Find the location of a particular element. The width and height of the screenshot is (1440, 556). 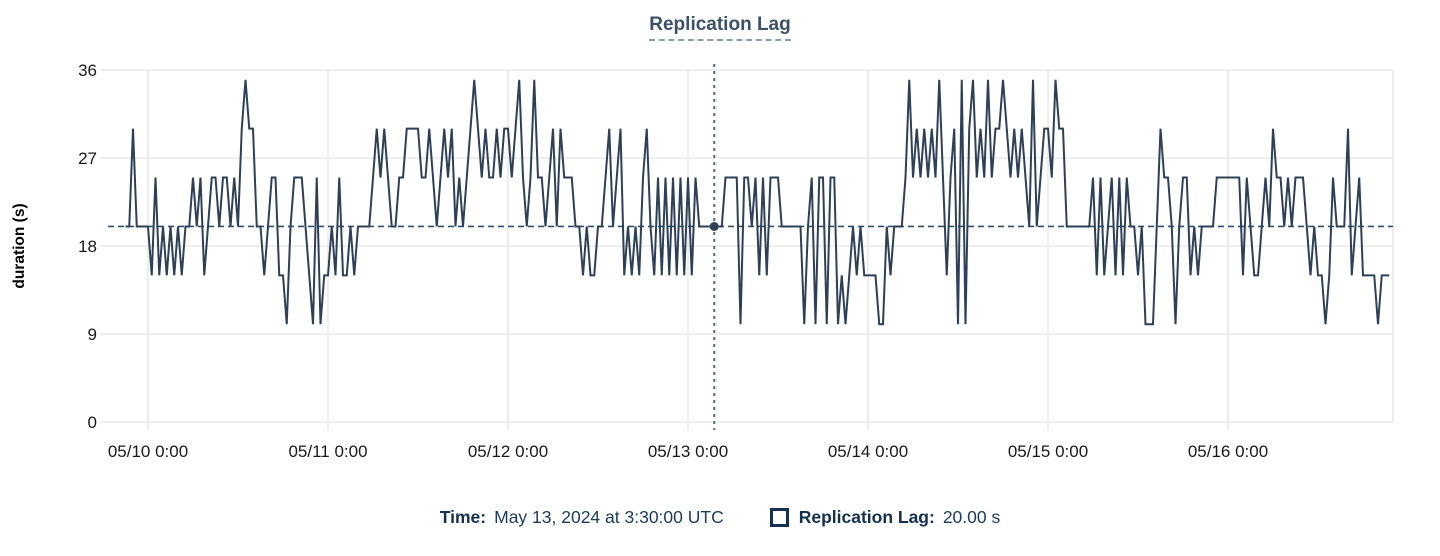

chart-title: Replication Lag is located at coordinates (720, 27).